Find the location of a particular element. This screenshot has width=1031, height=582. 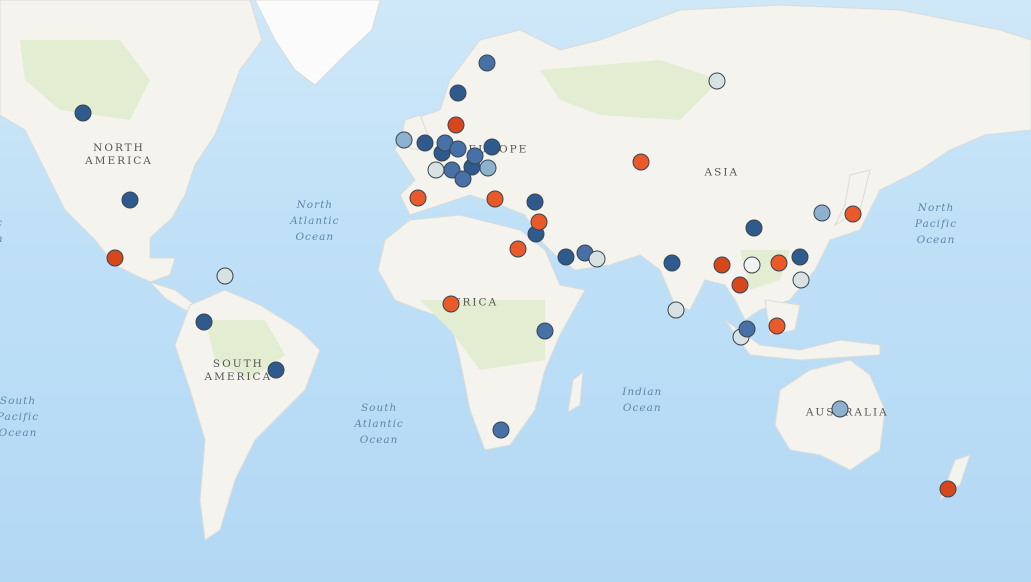

continent-label: NORTH AMERICA is located at coordinates (119, 155).